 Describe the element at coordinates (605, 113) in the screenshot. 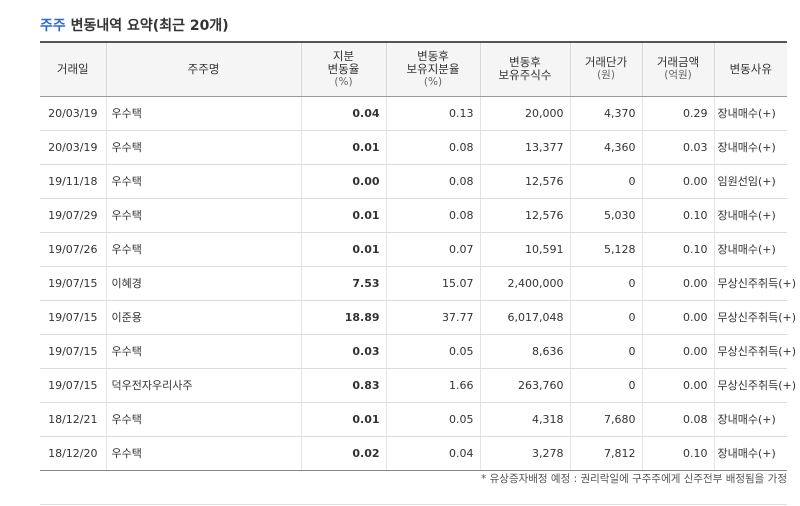

I see `cell-price: 4,370` at that location.